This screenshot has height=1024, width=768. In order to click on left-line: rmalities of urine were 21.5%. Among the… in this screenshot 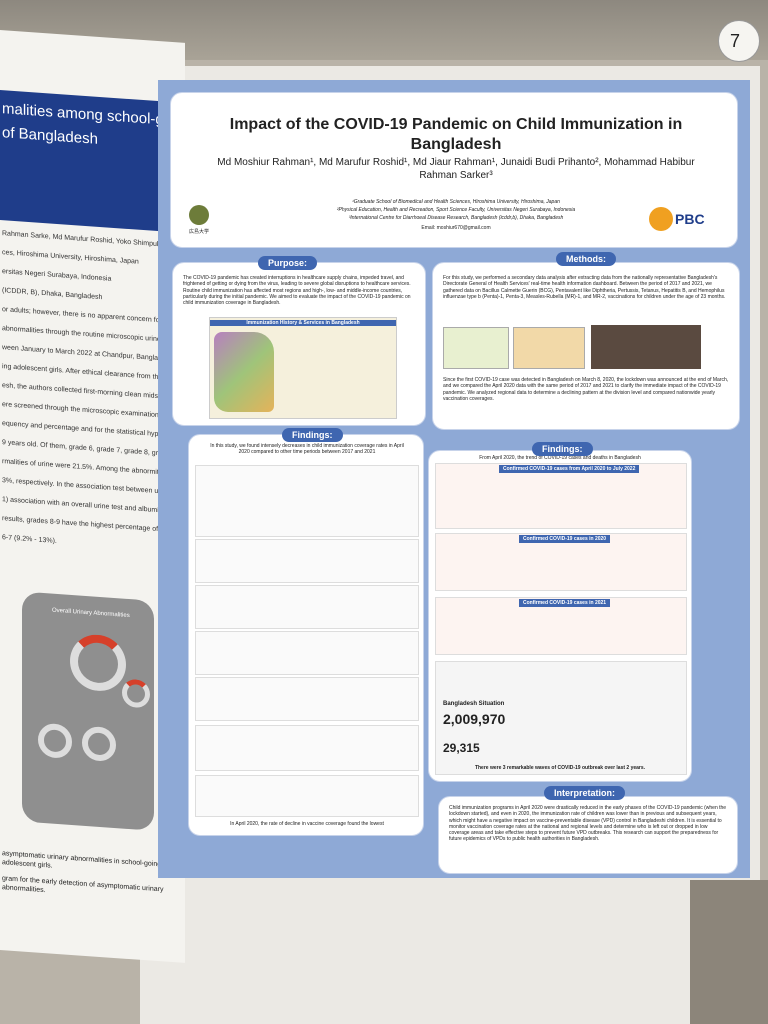, I will do `click(86, 467)`.